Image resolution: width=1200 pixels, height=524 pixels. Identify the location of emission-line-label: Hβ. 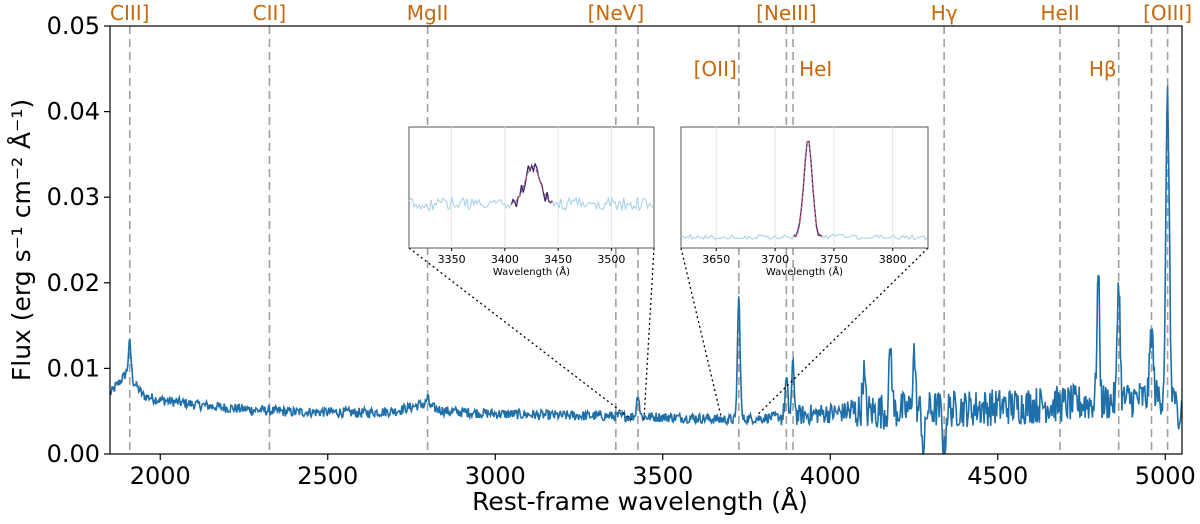
(1103, 69).